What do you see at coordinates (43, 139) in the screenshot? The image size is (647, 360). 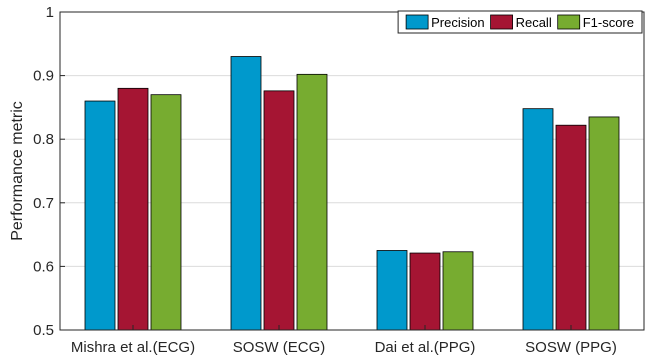 I see `y-tick-label: 0.8` at bounding box center [43, 139].